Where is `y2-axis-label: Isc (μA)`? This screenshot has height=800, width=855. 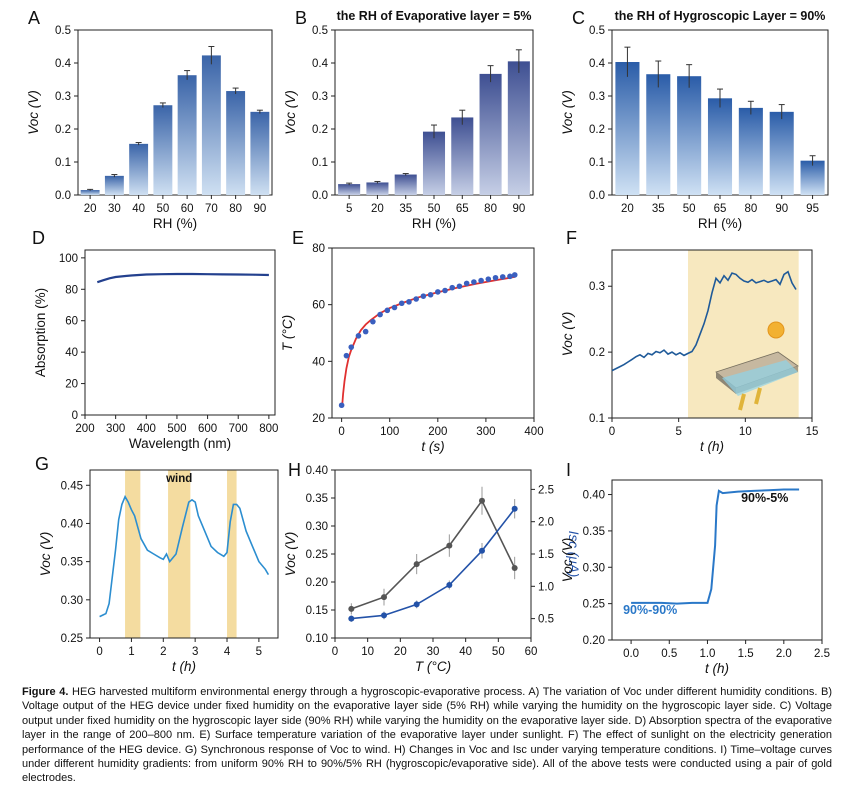 y2-axis-label: Isc (μA) is located at coordinates (573, 554).